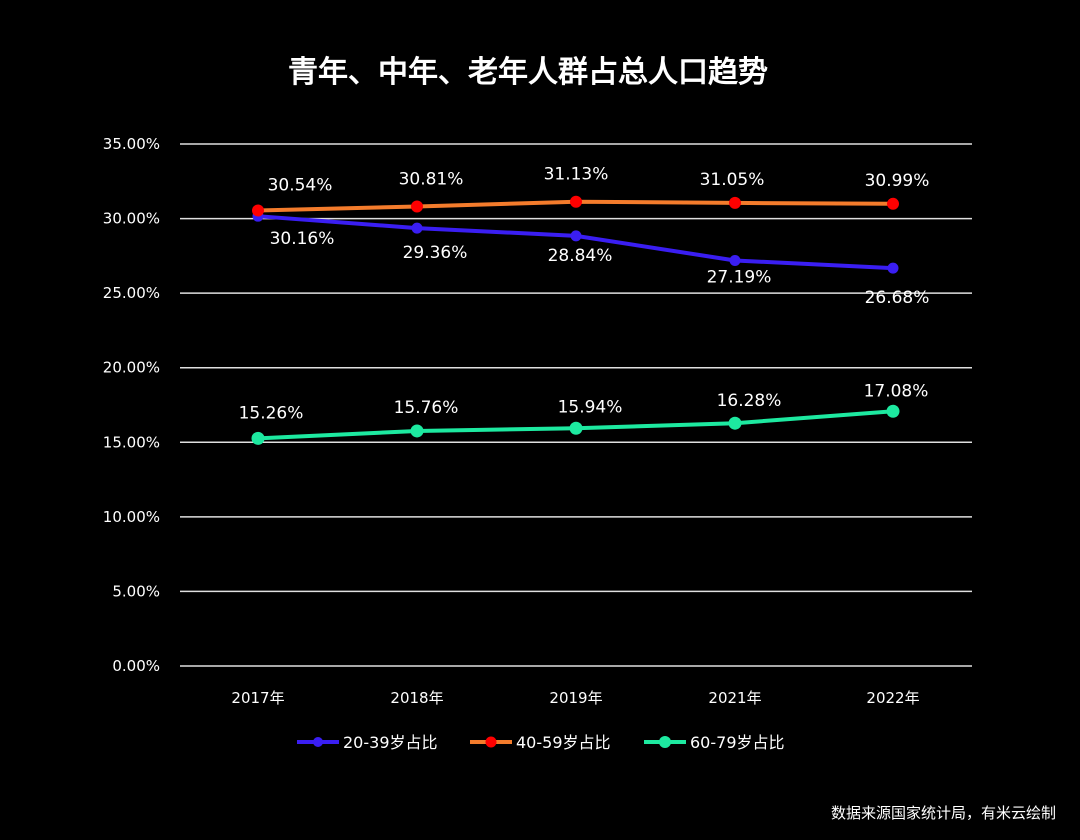 The height and width of the screenshot is (840, 1080). What do you see at coordinates (300, 186) in the screenshot?
I see `data-label: 30.54%` at bounding box center [300, 186].